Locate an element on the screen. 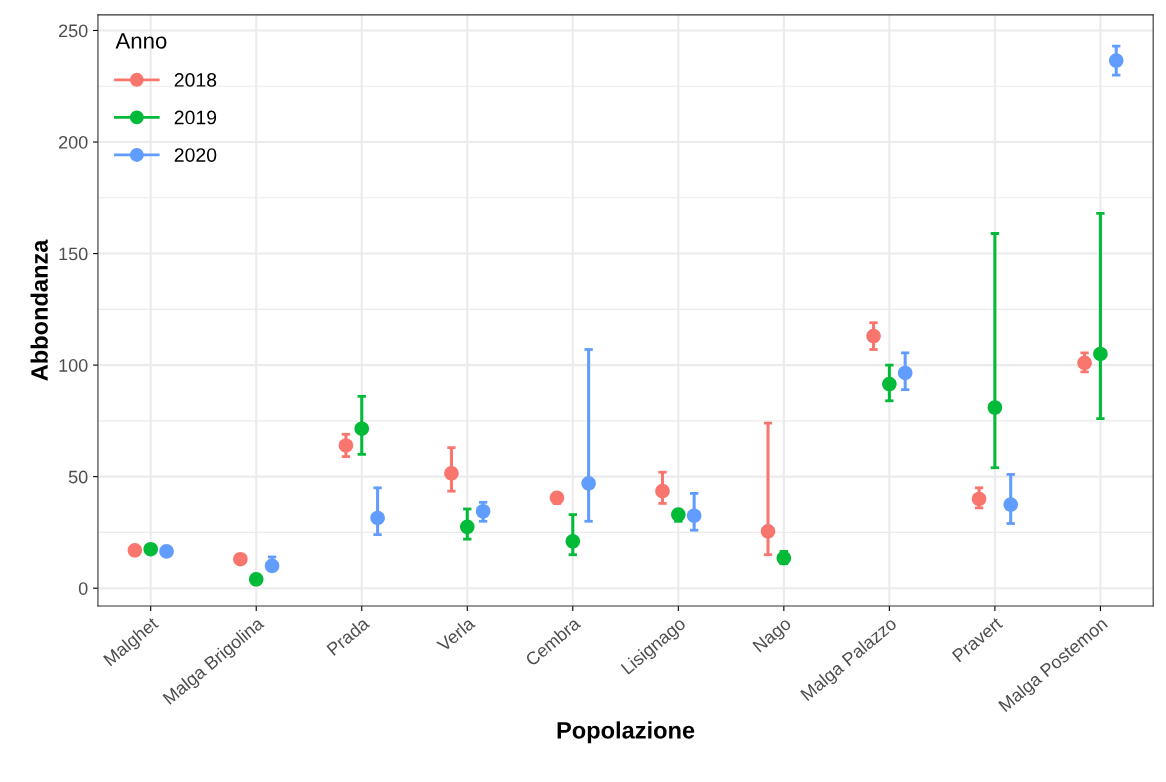 The height and width of the screenshot is (782, 1166). y-tick-label: 200 is located at coordinates (73, 142).